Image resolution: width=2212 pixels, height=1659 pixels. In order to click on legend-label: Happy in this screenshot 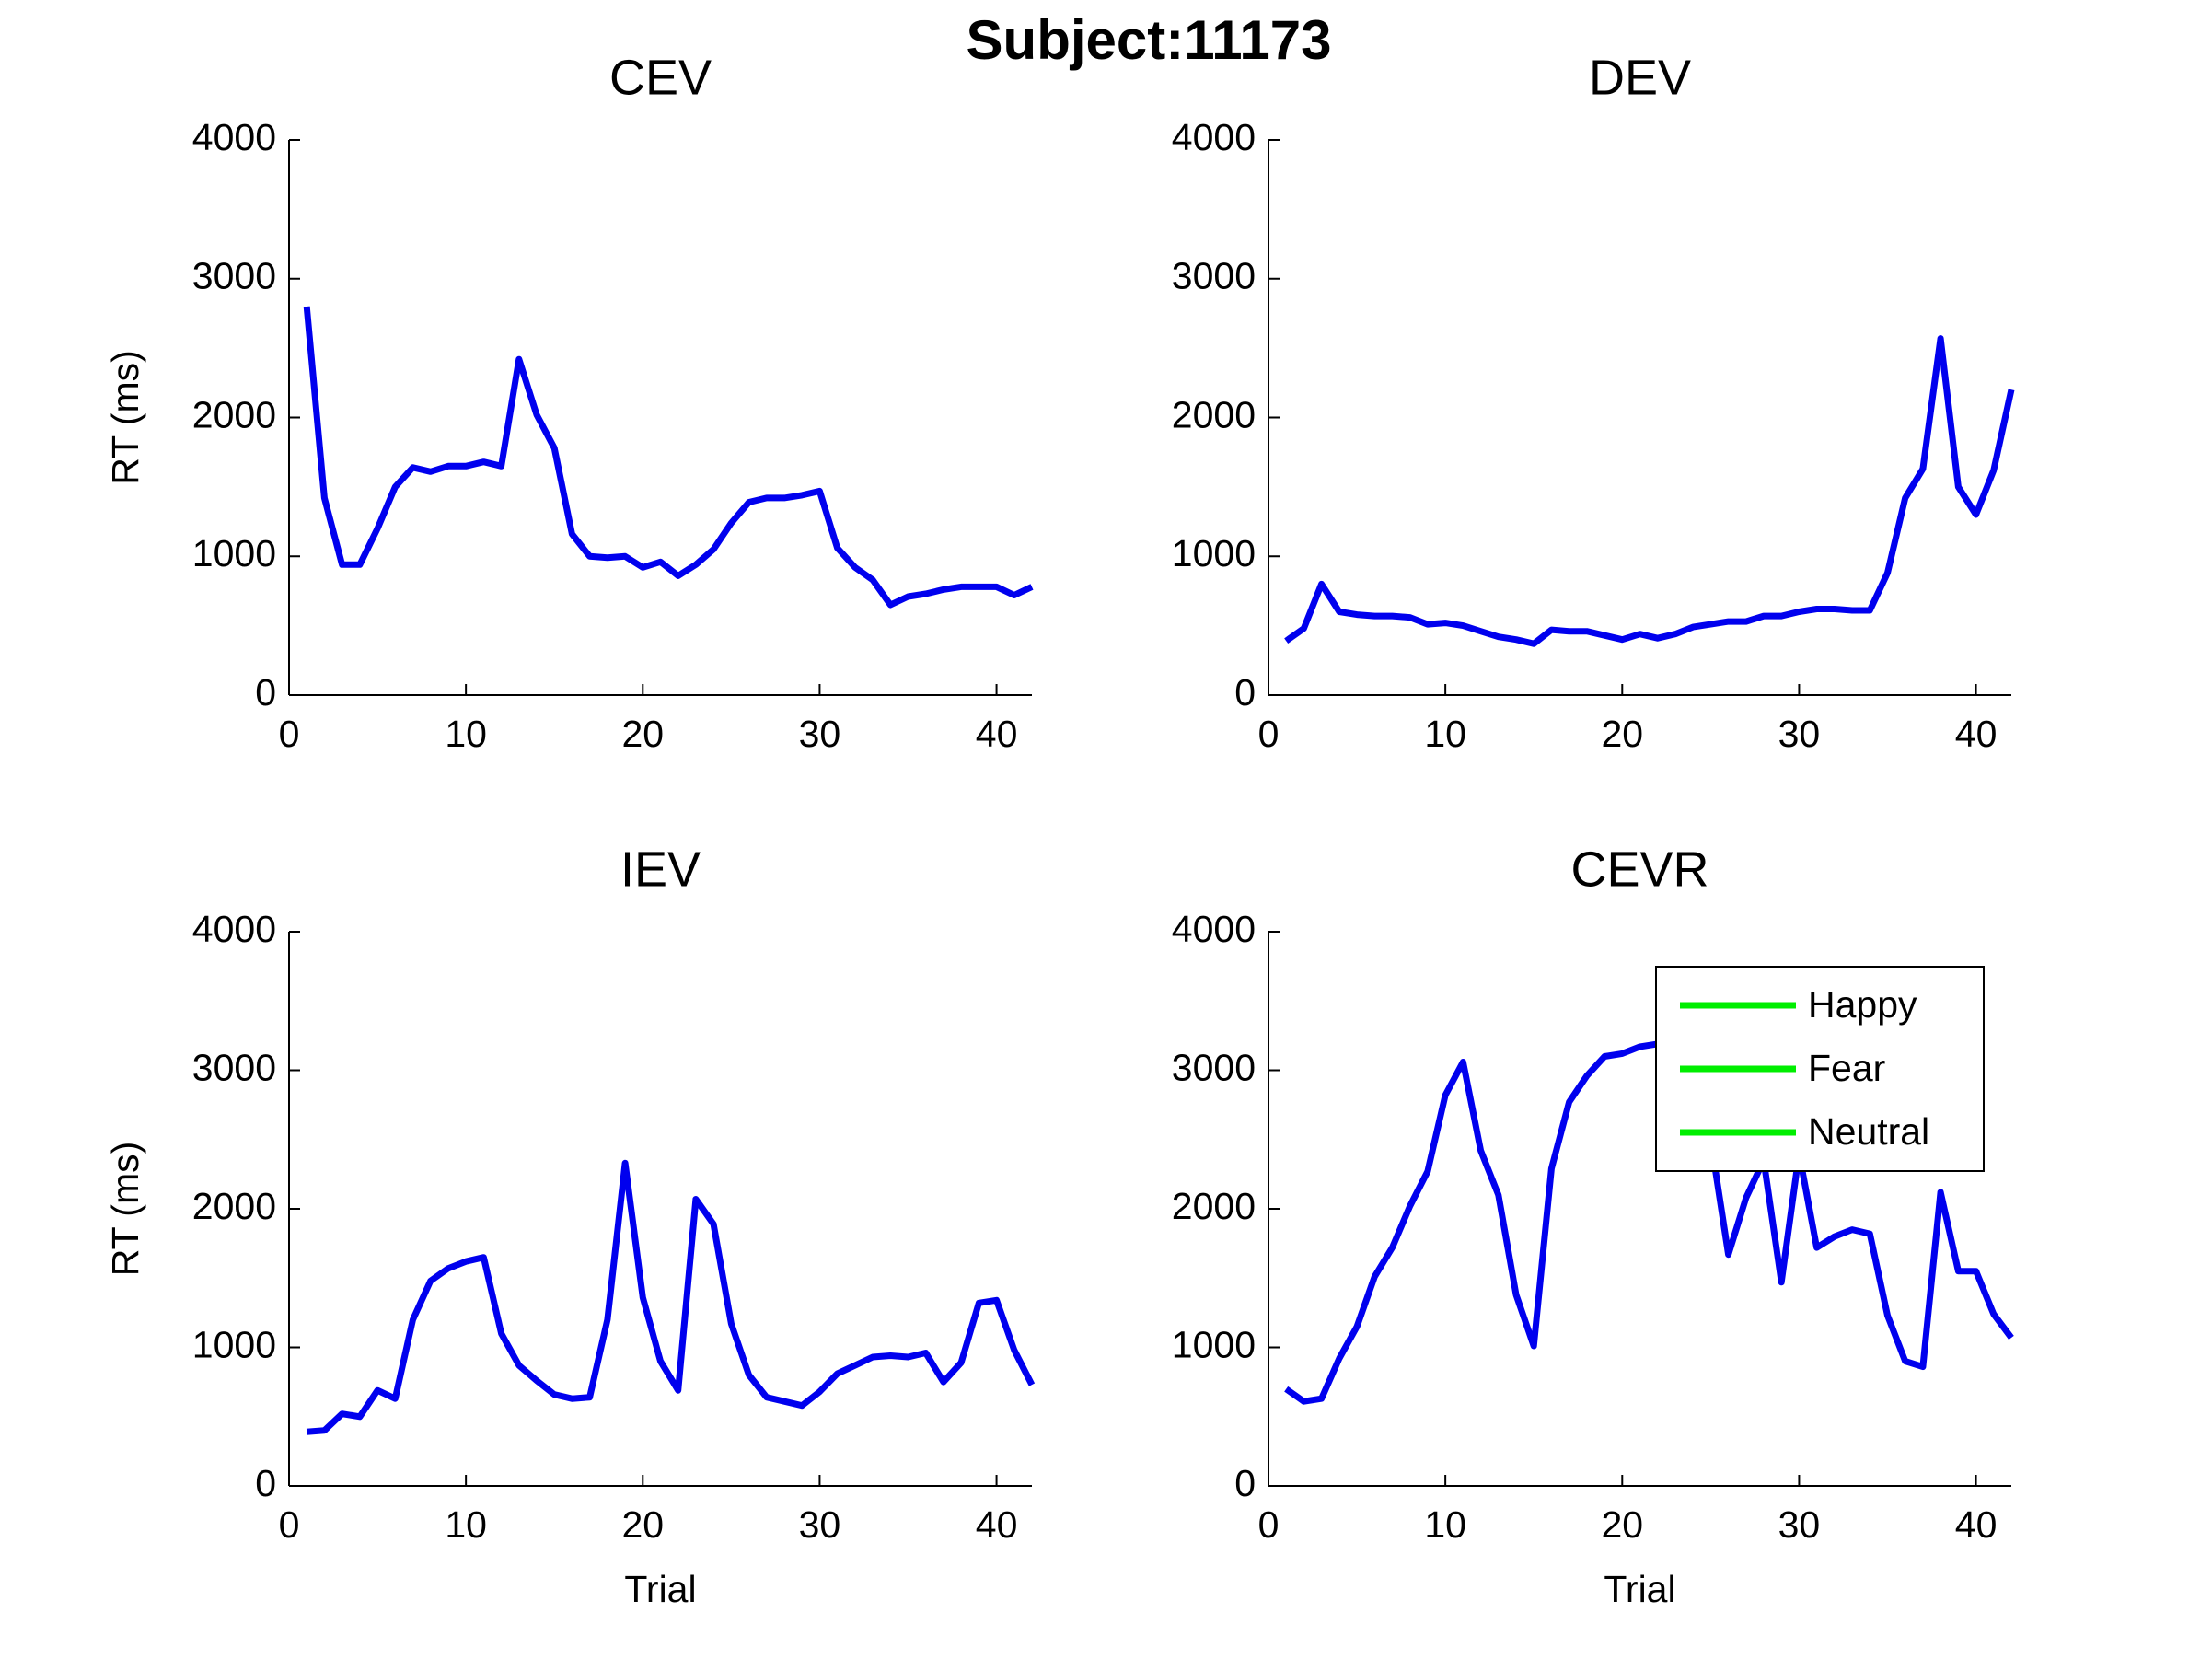, I will do `click(1862, 1004)`.